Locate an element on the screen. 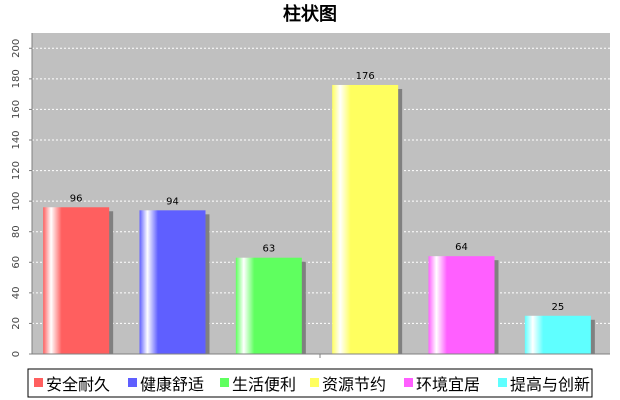 Image resolution: width=620 pixels, height=400 pixels. bar-value-label: 176 is located at coordinates (365, 76).